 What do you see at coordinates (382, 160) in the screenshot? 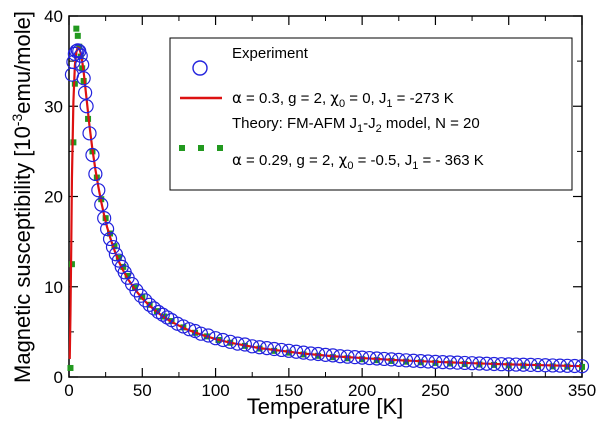
I see `legend-green-chi-val: = -0.5, J` at bounding box center [382, 160].